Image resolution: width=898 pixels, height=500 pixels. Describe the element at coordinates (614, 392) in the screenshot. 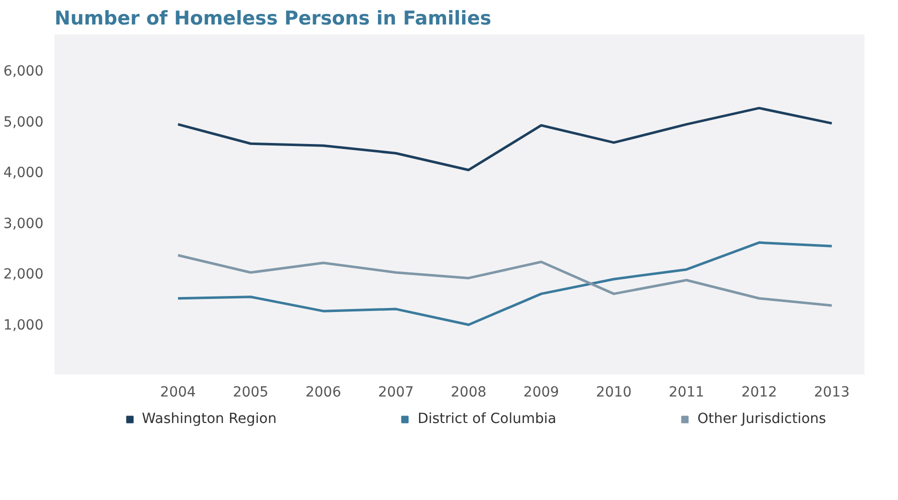

I see `x-tick-label: 2010` at that location.